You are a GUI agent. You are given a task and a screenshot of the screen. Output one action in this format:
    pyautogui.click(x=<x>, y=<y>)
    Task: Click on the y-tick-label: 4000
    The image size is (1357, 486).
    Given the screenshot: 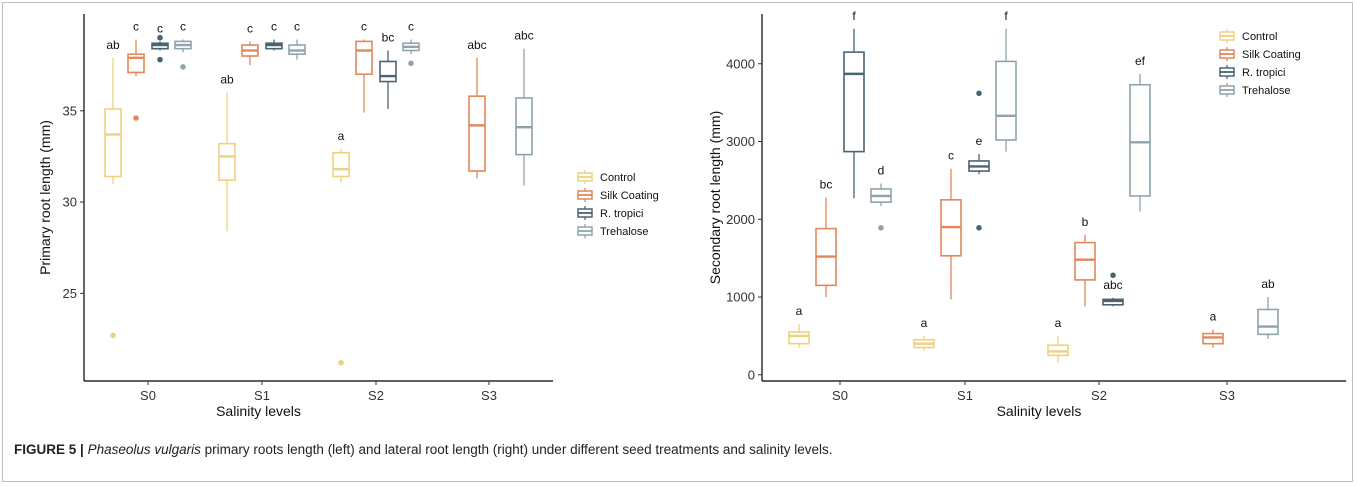 What is the action you would take?
    pyautogui.click(x=740, y=63)
    